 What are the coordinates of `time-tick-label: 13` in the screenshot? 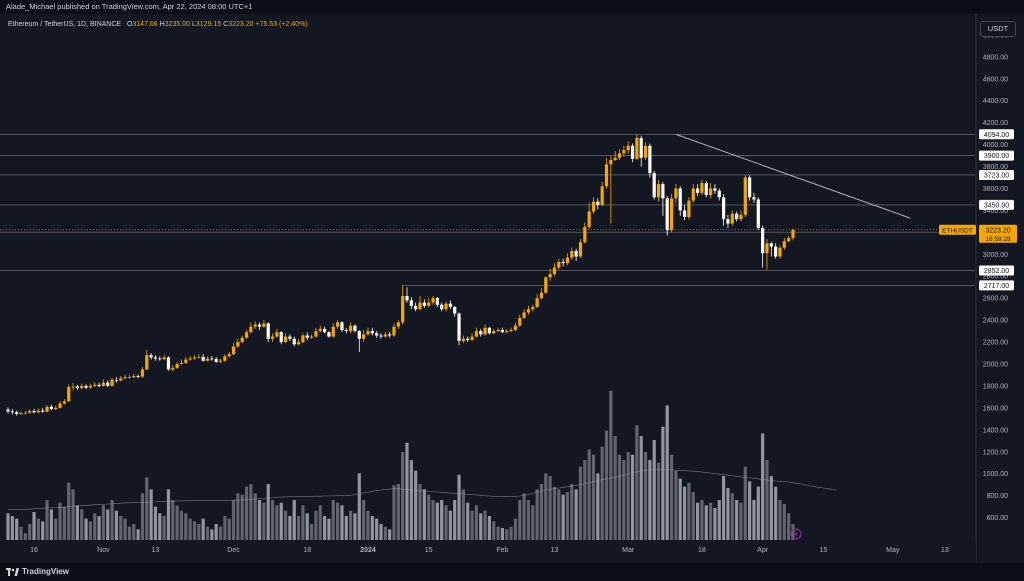 It's located at (156, 550).